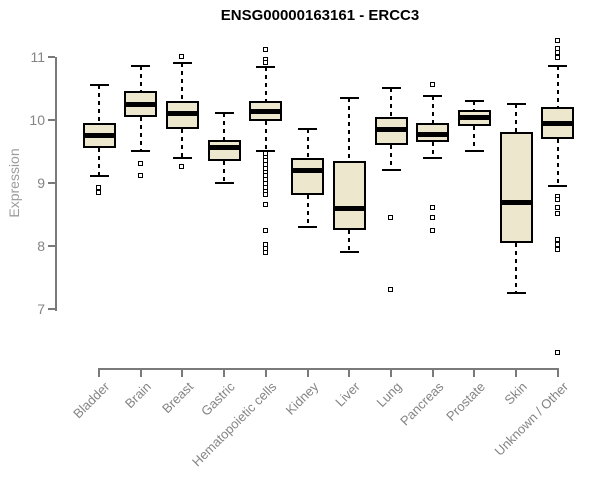 The height and width of the screenshot is (500, 600). Describe the element at coordinates (37, 119) in the screenshot. I see `y-tick-label: 10` at that location.